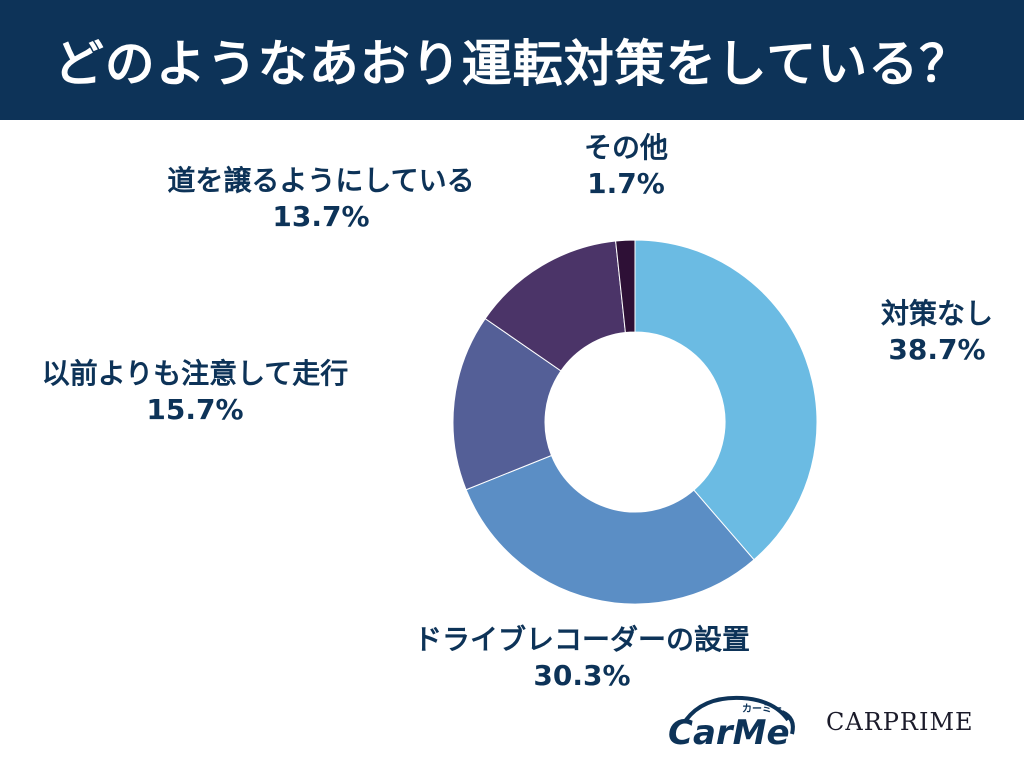 The height and width of the screenshot is (768, 1024). Describe the element at coordinates (626, 184) in the screenshot. I see `slice-label-value: 1.7%` at that location.